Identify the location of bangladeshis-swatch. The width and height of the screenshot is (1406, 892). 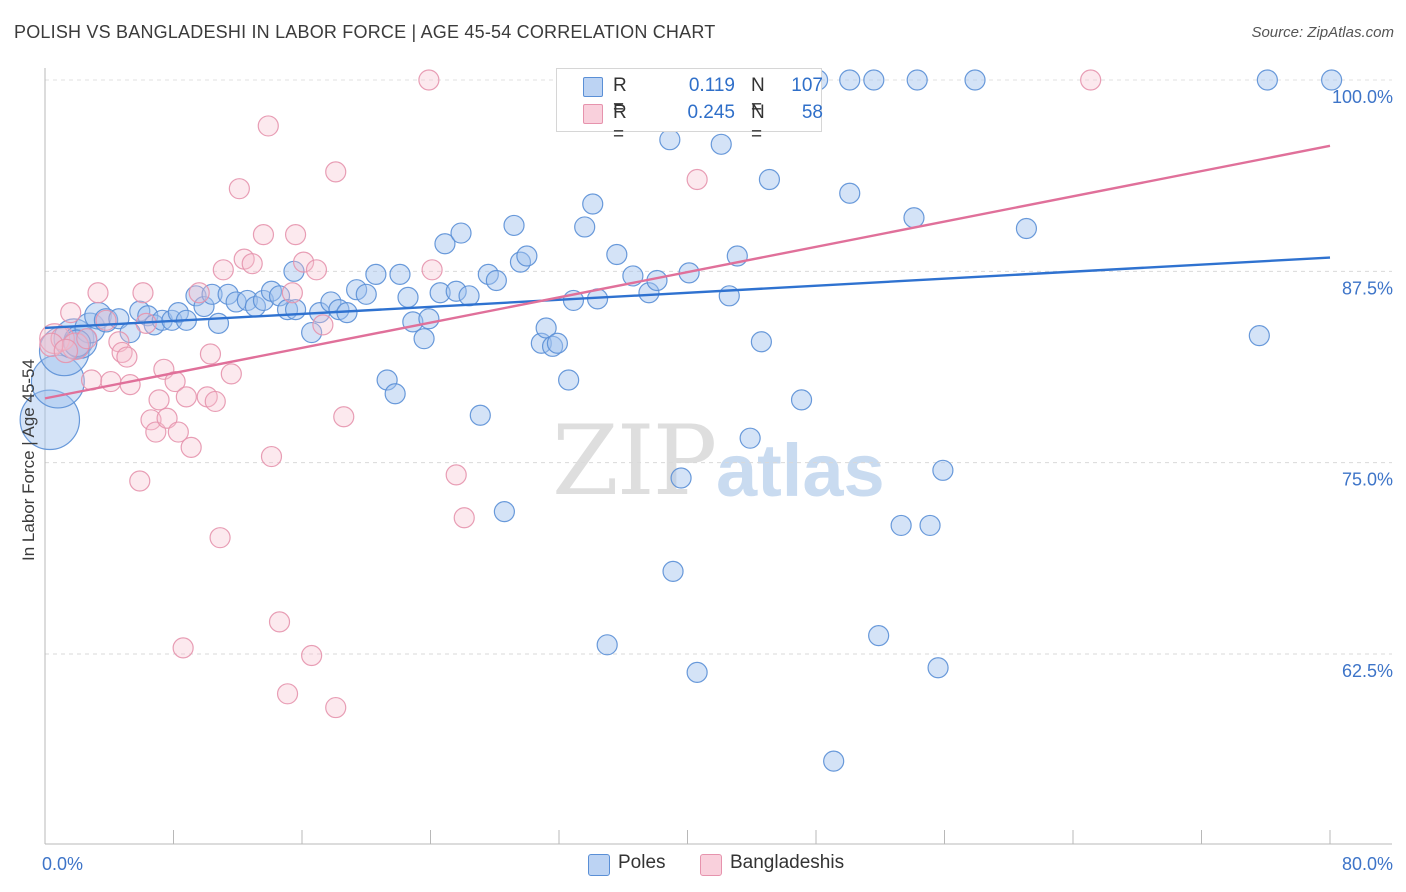
(711, 865).